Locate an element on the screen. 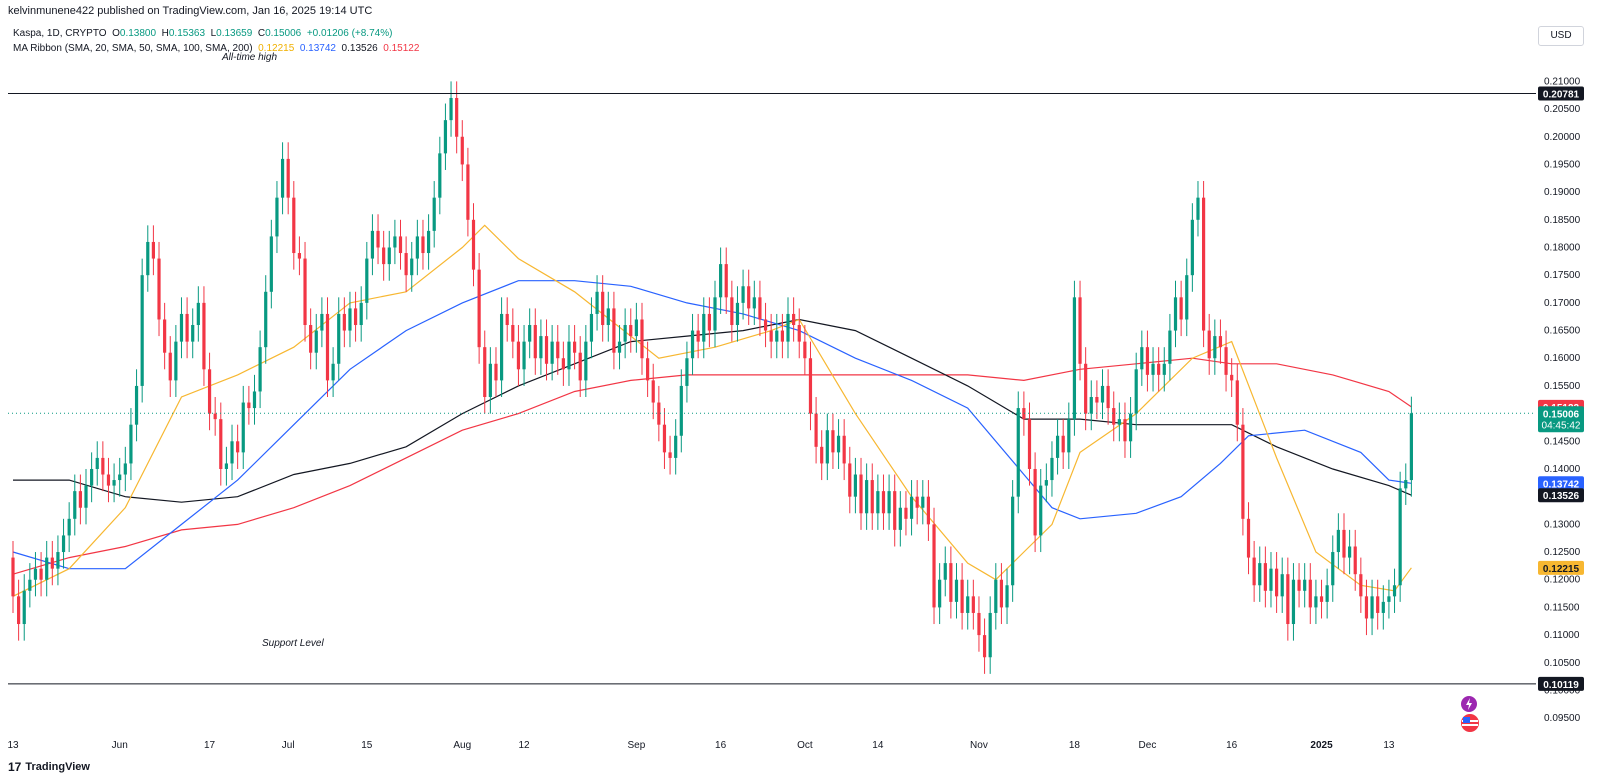  tradingview-brand: 17 TradingView is located at coordinates (49, 767).